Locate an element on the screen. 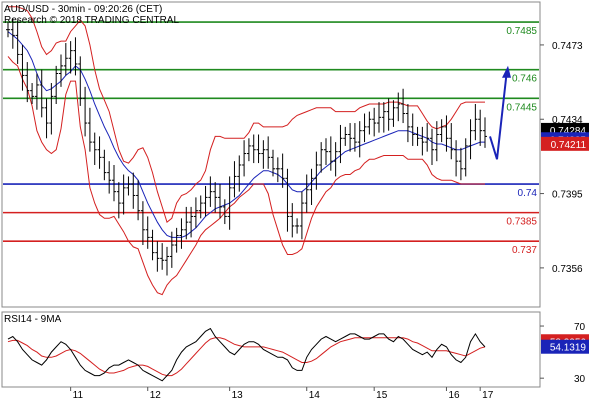  rsi-tick-label: 70 is located at coordinates (580, 327).